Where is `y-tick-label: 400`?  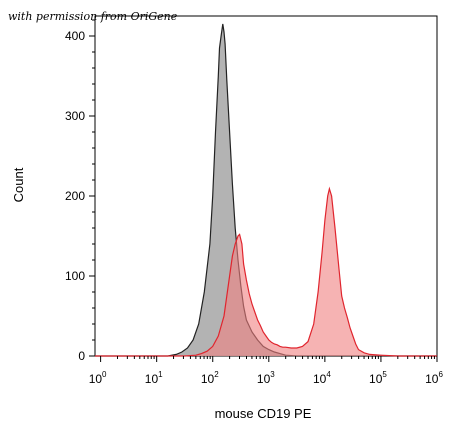
y-tick-label: 400 is located at coordinates (75, 36).